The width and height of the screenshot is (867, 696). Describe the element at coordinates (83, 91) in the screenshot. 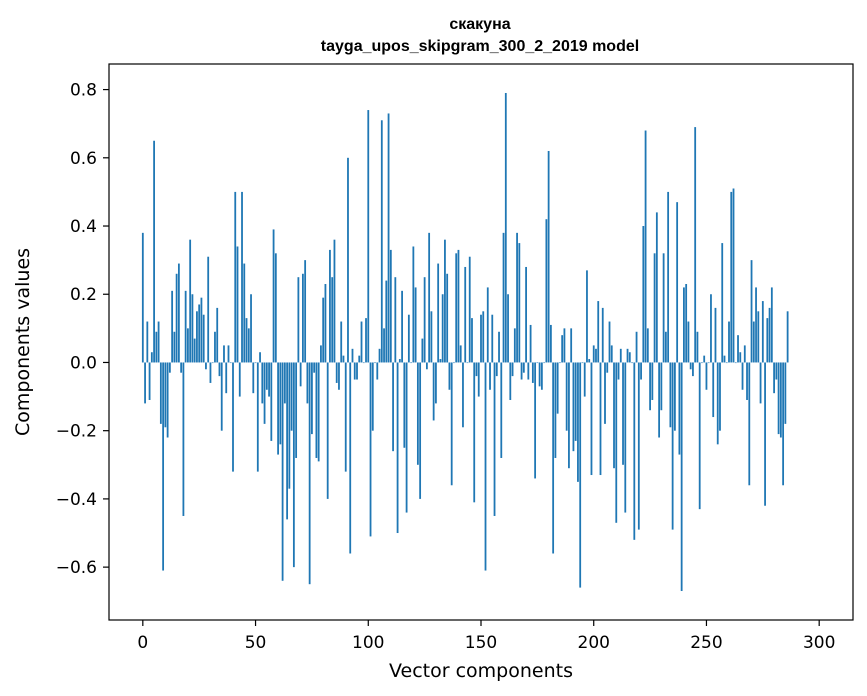

I see `y-tick-label: 0.8` at that location.